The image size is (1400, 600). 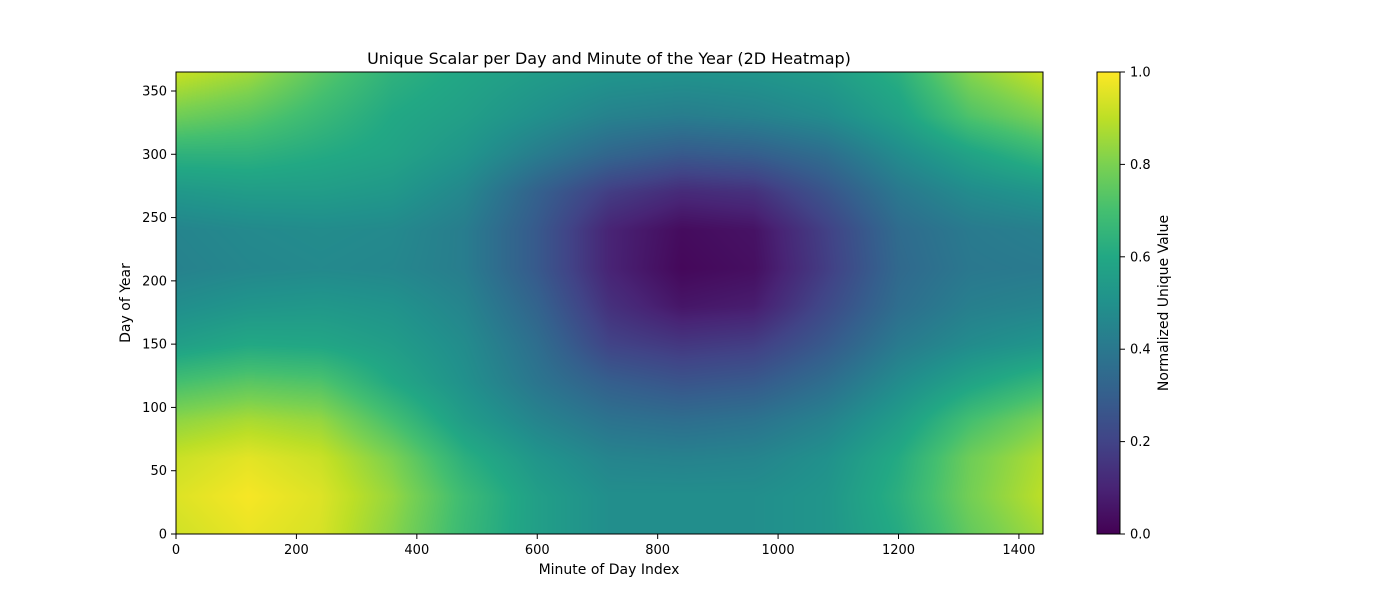 I want to click on colorbar-tick-label: 0.6, so click(x=1140, y=257).